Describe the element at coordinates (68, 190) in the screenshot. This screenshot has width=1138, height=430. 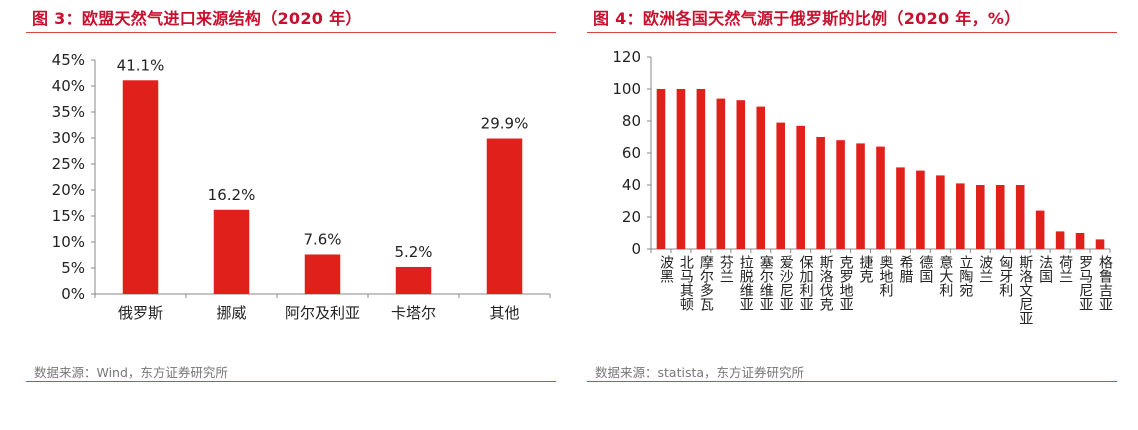
I see `y-tick-label: 20%` at that location.